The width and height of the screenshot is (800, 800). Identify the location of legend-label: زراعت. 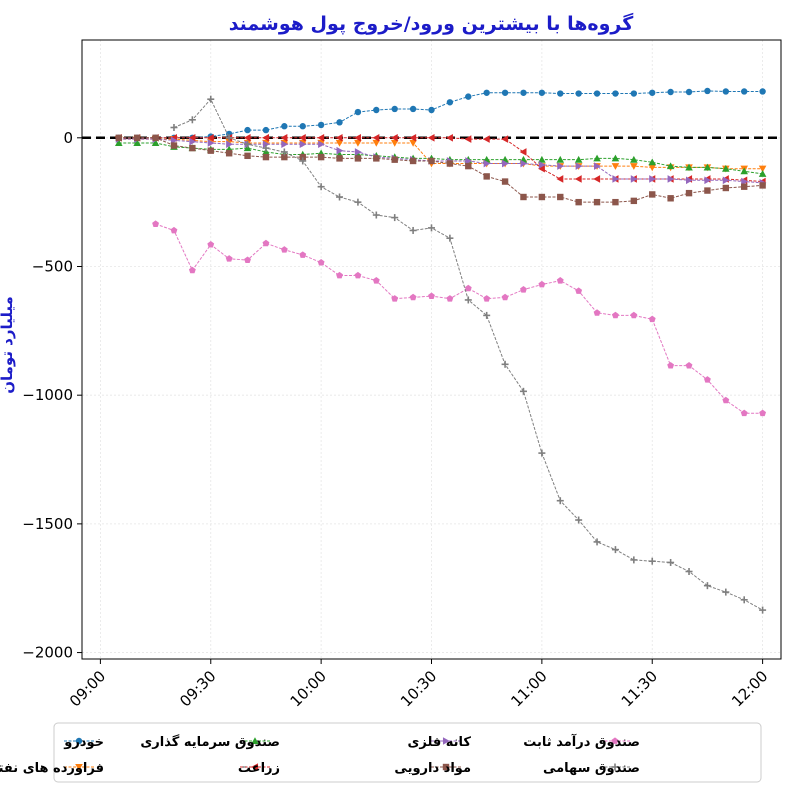
(259, 768).